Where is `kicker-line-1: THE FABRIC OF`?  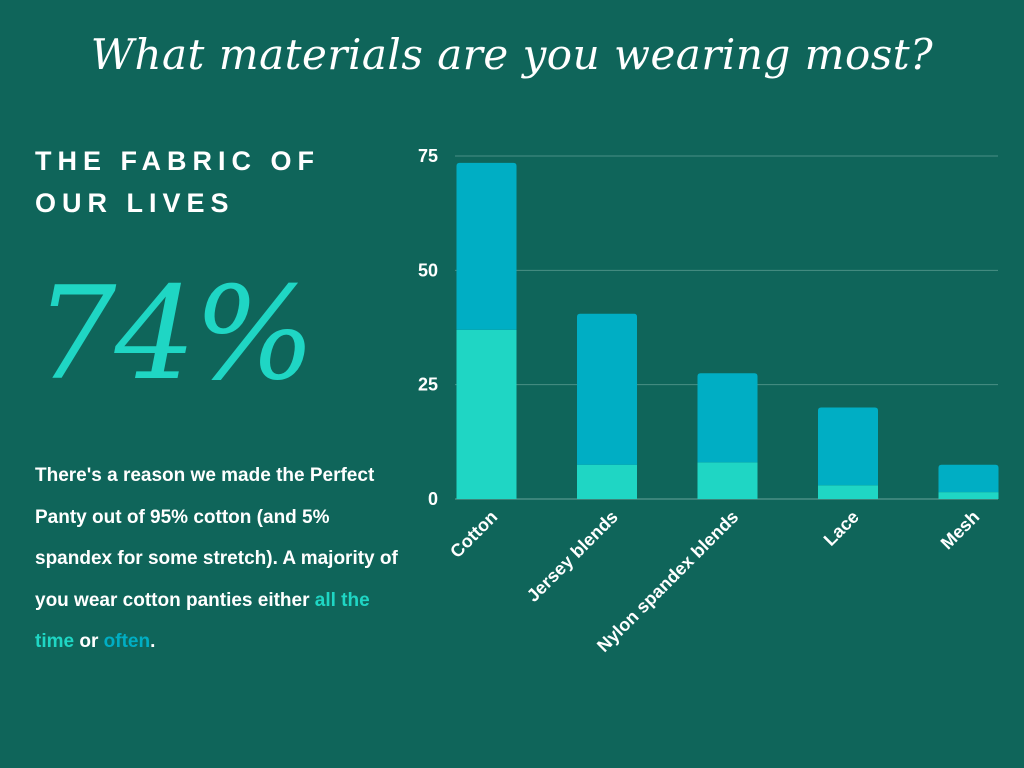
kicker-line-1: THE FABRIC OF is located at coordinates (177, 161).